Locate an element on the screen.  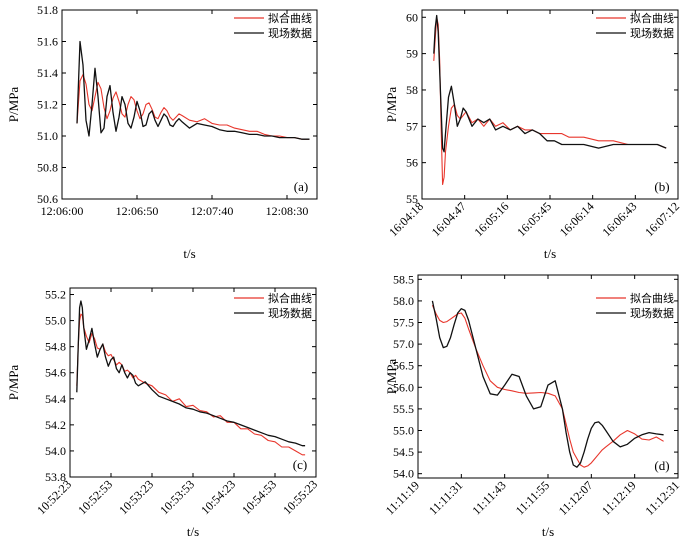
panel-label: (b) is located at coordinates (661, 186).